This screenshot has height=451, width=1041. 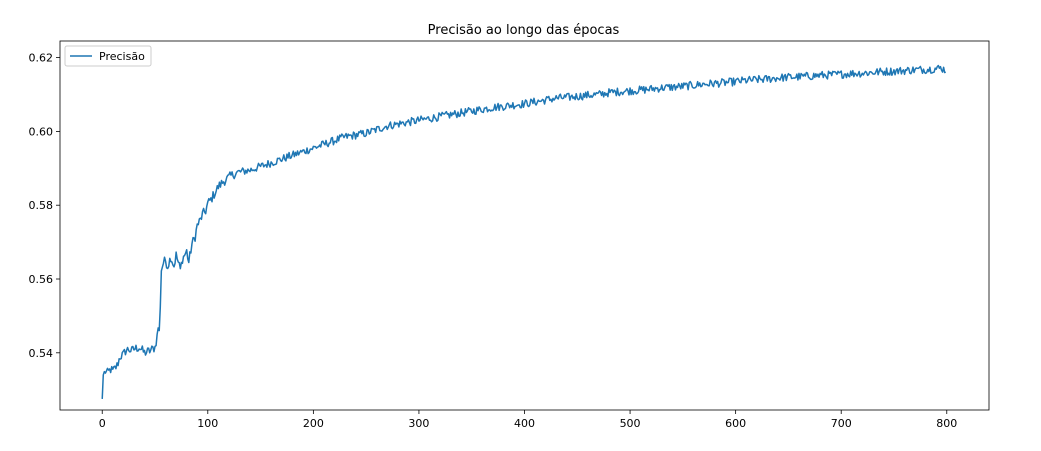 I want to click on legend-box, so click(x=108, y=56).